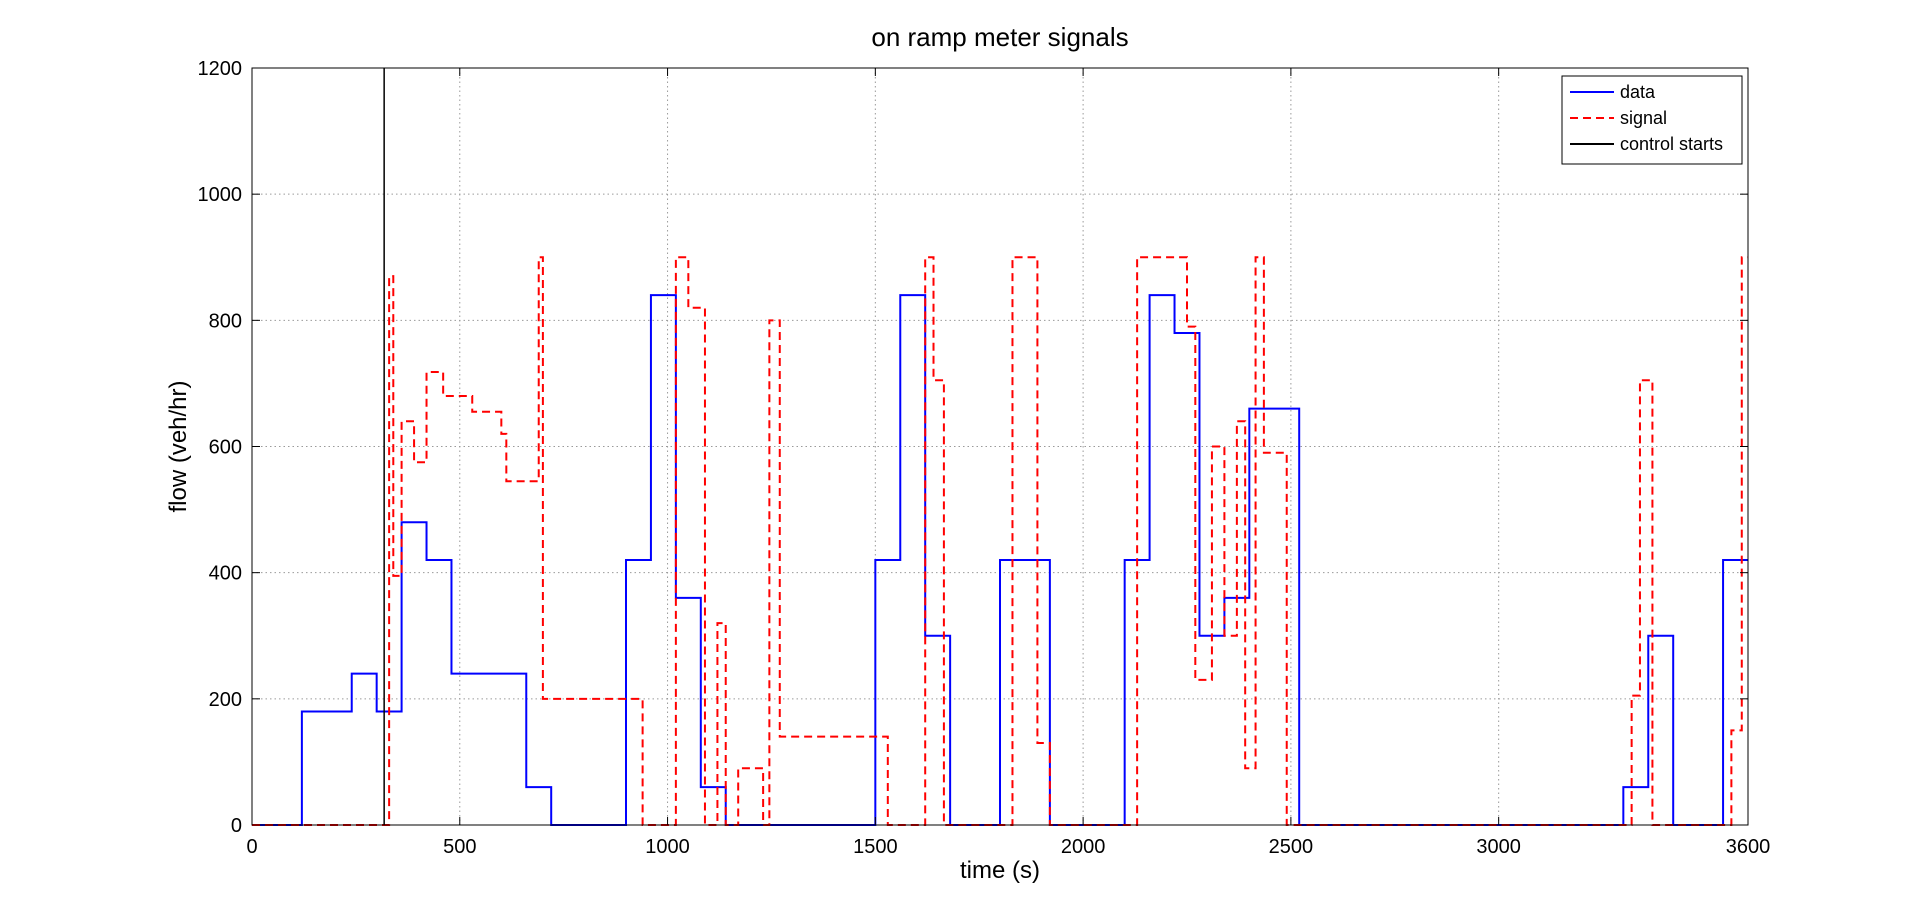  Describe the element at coordinates (1083, 847) in the screenshot. I see `x-tick-label: 2000` at that location.